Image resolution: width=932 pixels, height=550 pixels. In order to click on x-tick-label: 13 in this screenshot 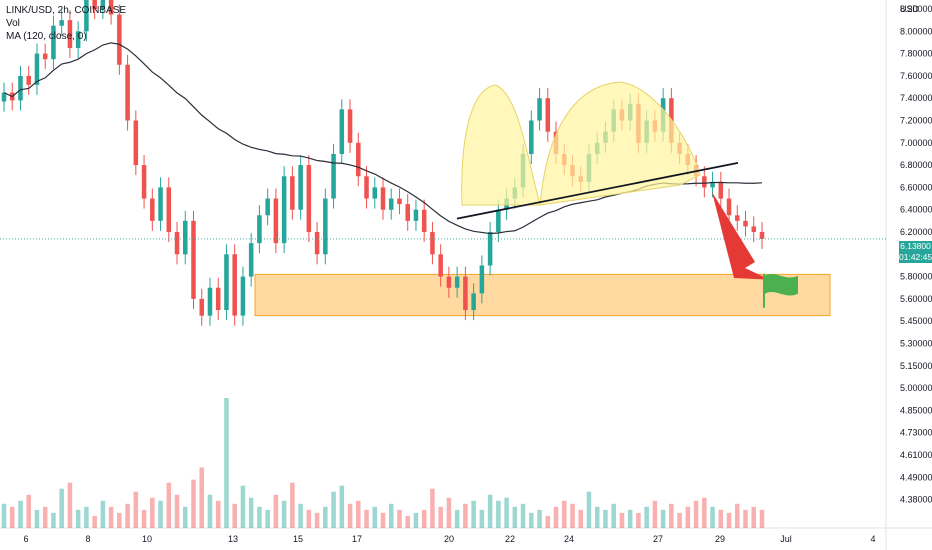, I will do `click(233, 539)`.